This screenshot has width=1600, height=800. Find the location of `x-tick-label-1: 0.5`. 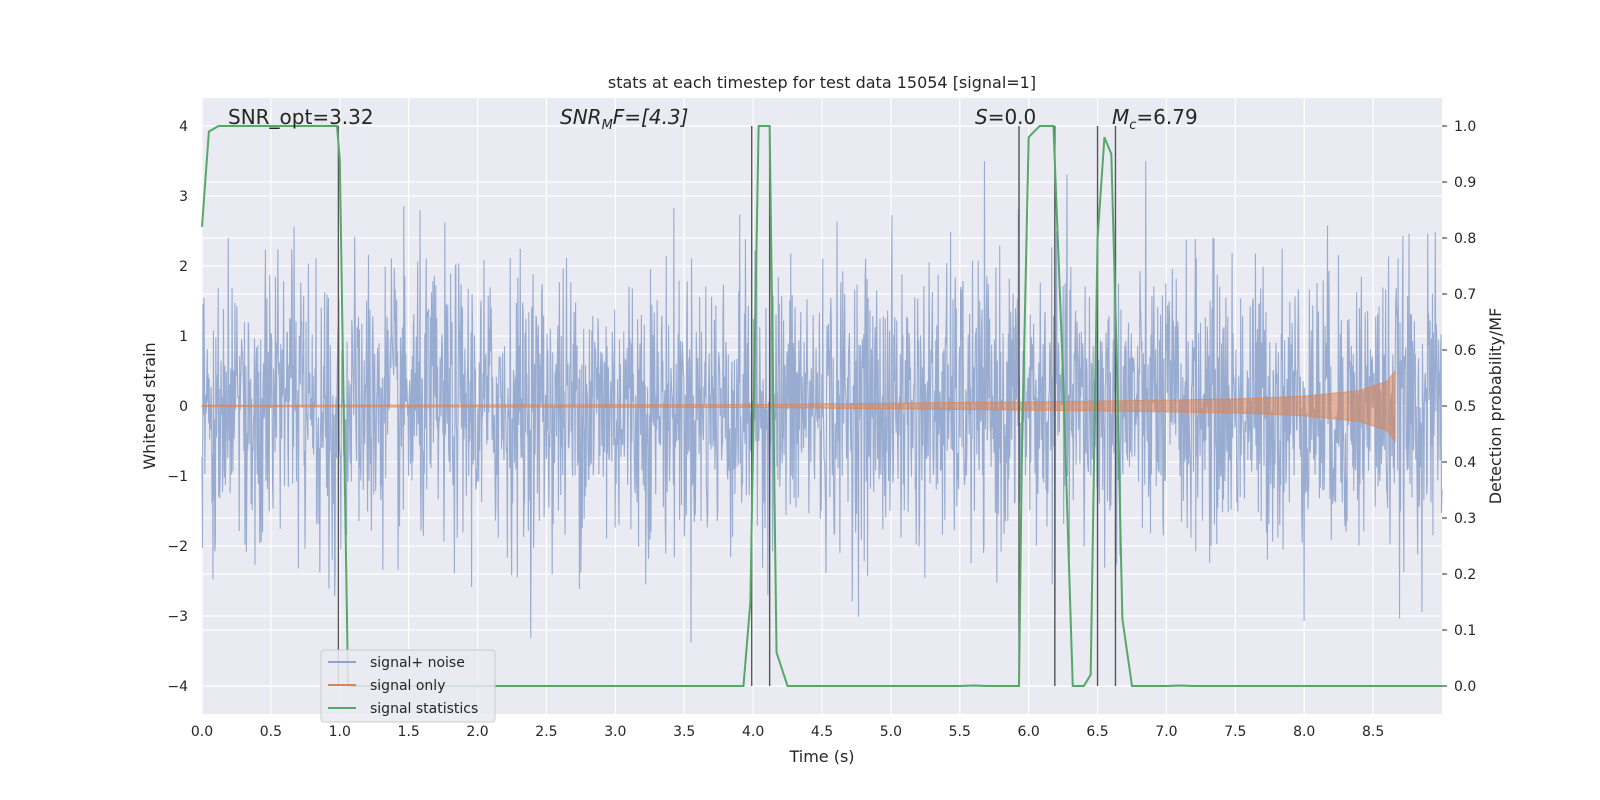

x-tick-label-1: 0.5 is located at coordinates (271, 732).